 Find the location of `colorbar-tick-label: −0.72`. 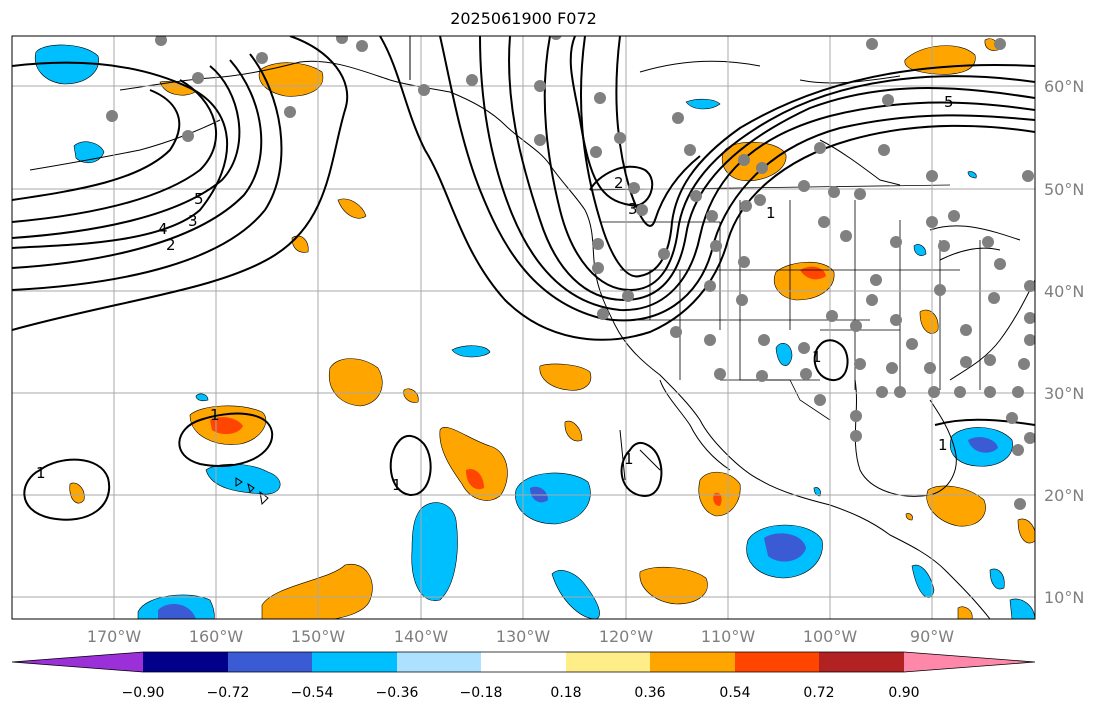

colorbar-tick-label: −0.72 is located at coordinates (228, 693).